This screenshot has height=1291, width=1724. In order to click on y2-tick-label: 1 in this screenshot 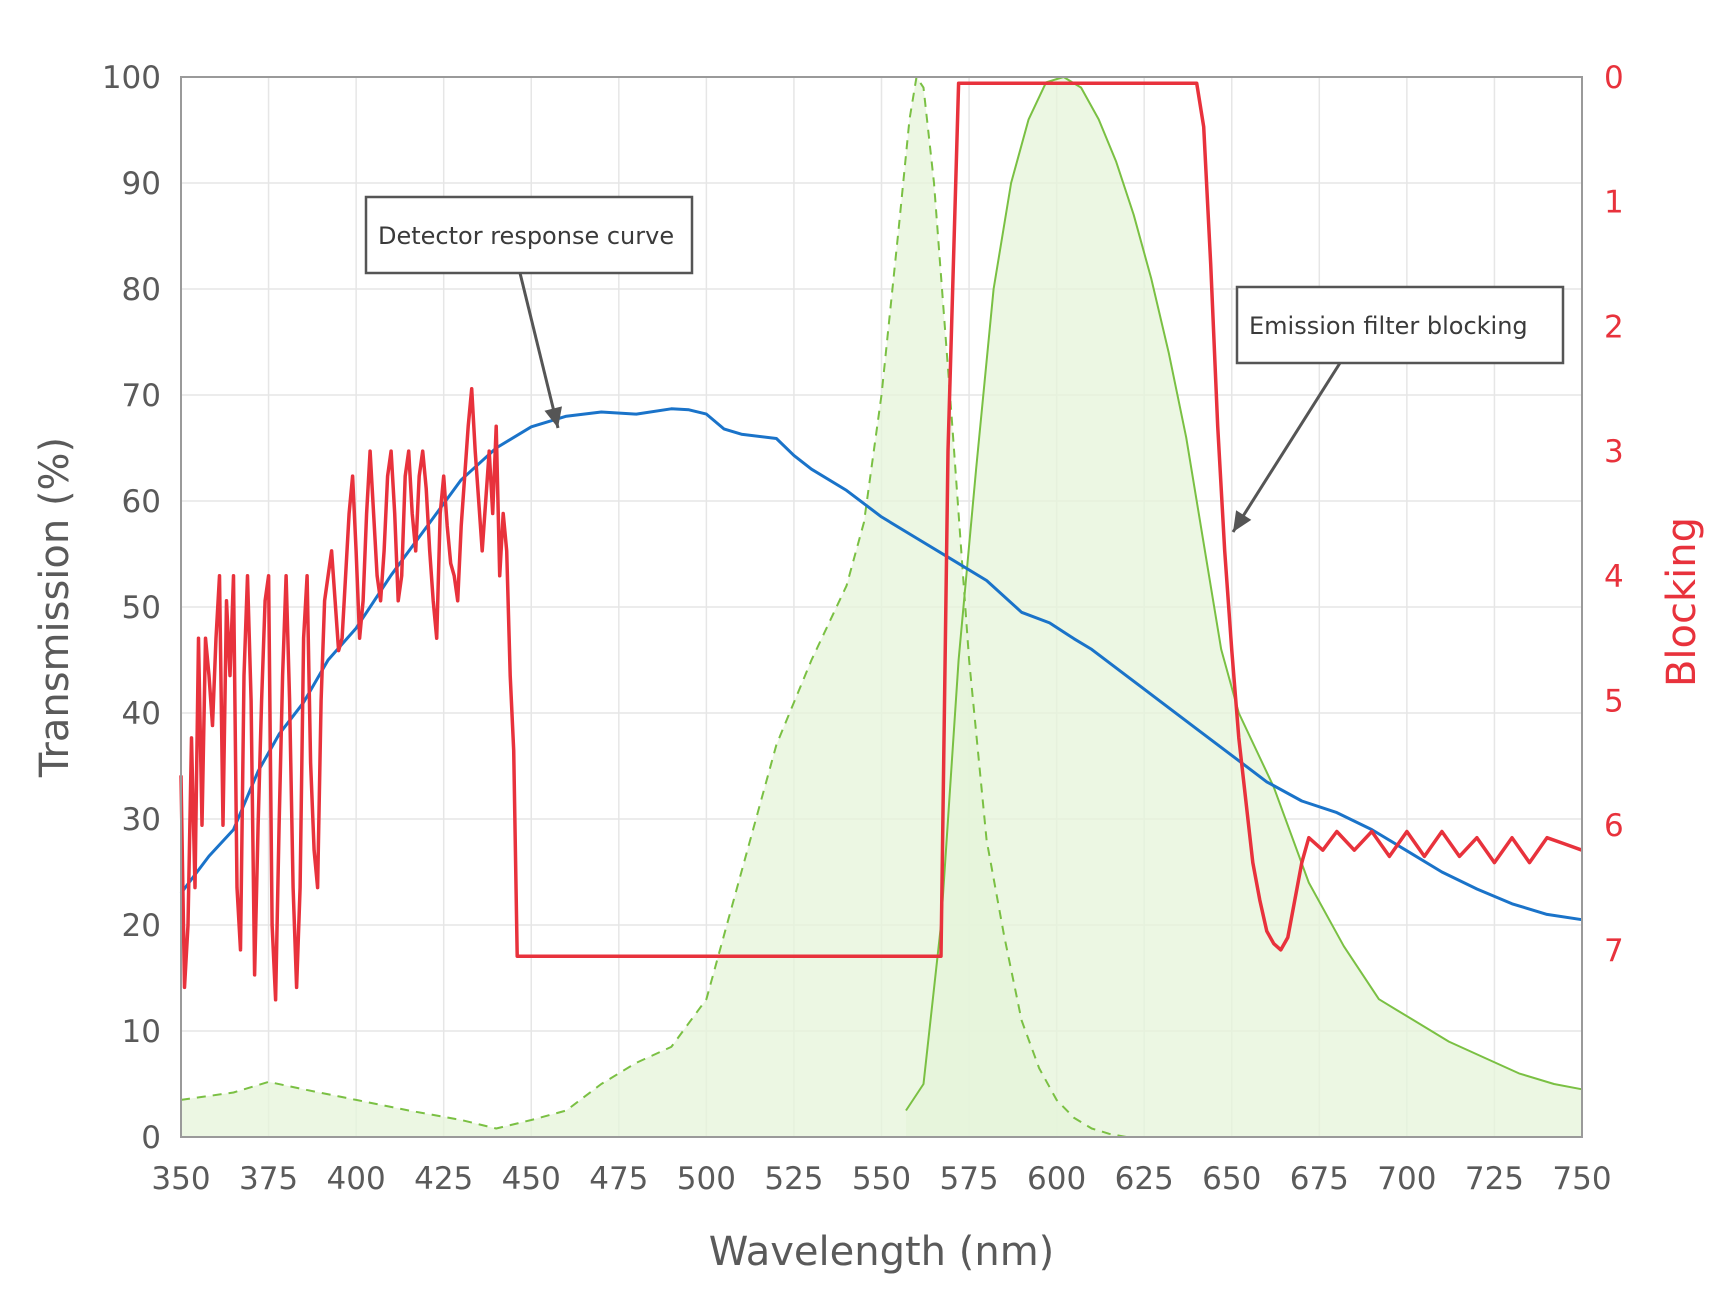, I will do `click(1614, 203)`.